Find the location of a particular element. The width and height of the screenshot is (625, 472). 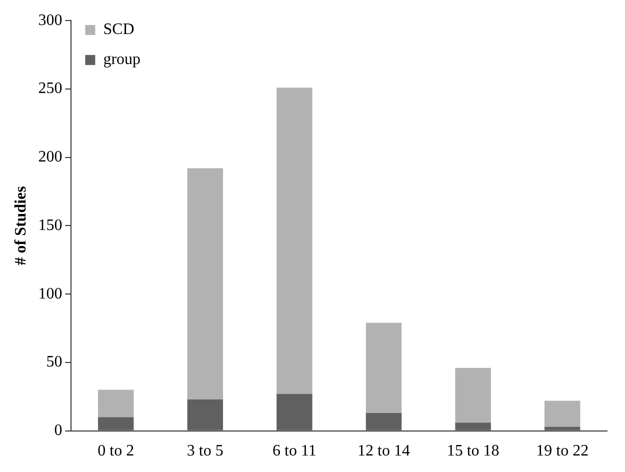

x-tick-label: 19 to 22 is located at coordinates (562, 451).